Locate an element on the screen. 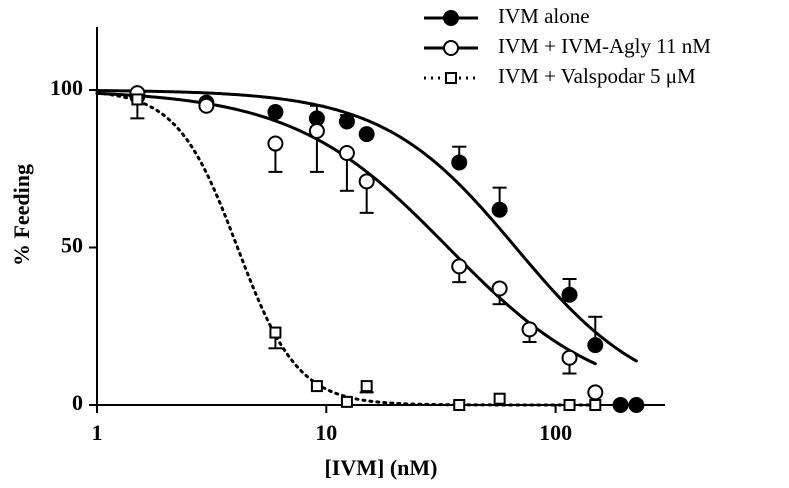 This screenshot has width=789, height=488. x-axis-title: [IVM] (nM) is located at coordinates (380, 467).